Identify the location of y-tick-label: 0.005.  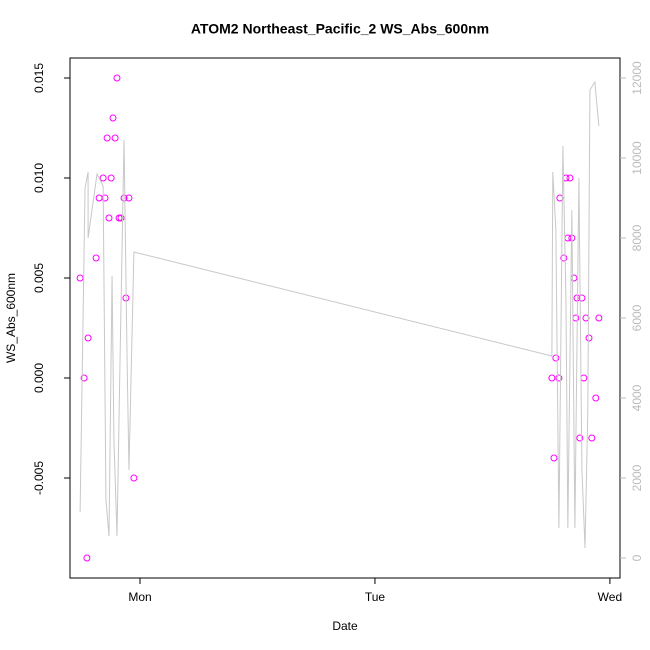
(39, 278).